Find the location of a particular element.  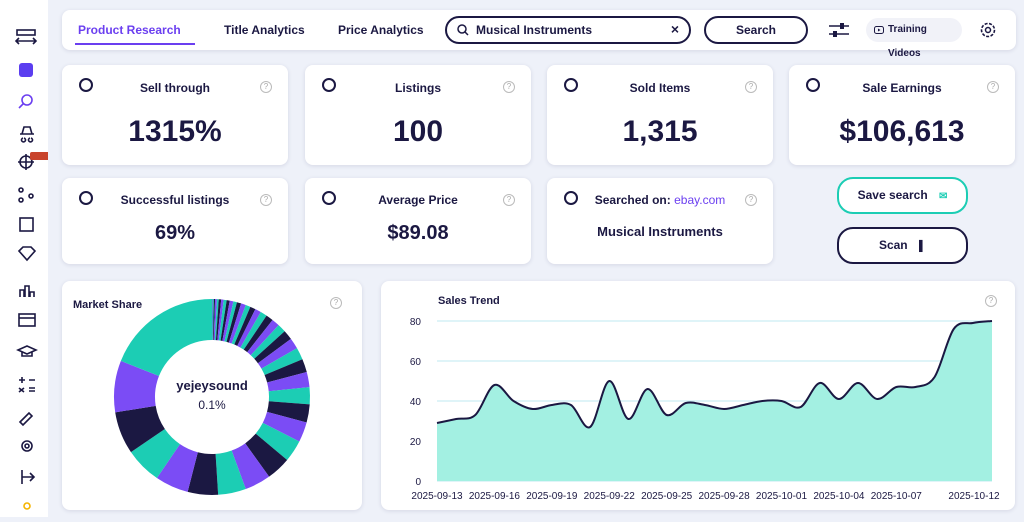

card-title: Listings is located at coordinates (417, 88).